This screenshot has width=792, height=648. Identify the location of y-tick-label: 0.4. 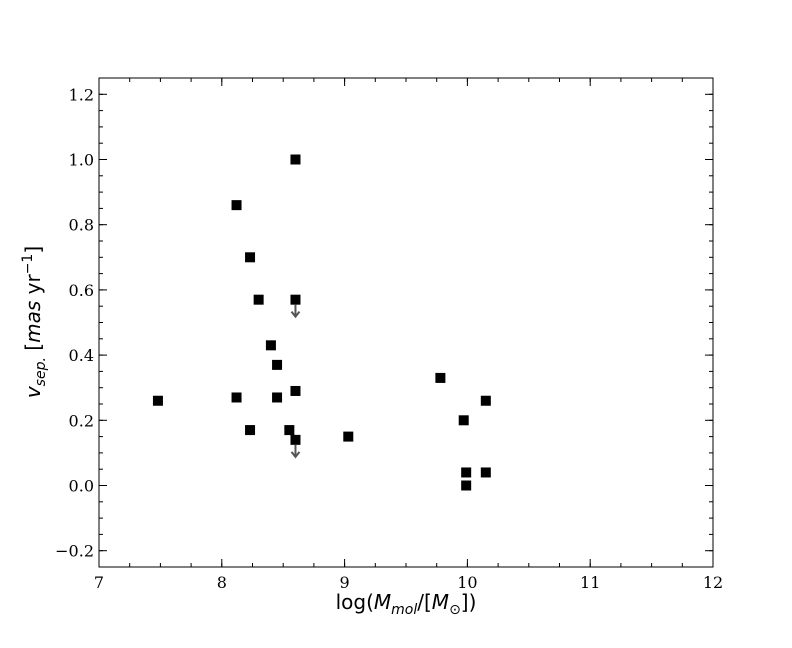
(81, 355).